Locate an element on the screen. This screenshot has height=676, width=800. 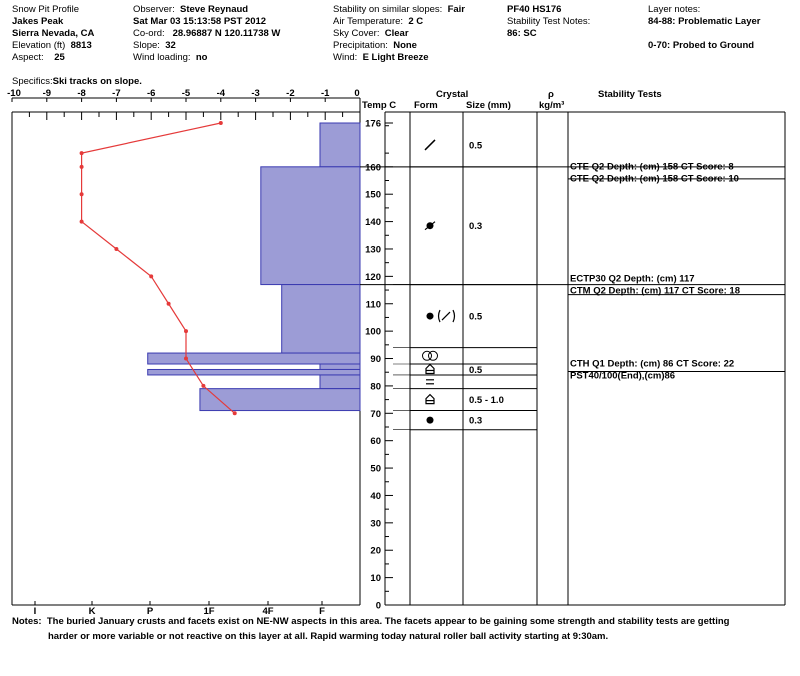
precip-label: Precipitation: is located at coordinates (360, 45).